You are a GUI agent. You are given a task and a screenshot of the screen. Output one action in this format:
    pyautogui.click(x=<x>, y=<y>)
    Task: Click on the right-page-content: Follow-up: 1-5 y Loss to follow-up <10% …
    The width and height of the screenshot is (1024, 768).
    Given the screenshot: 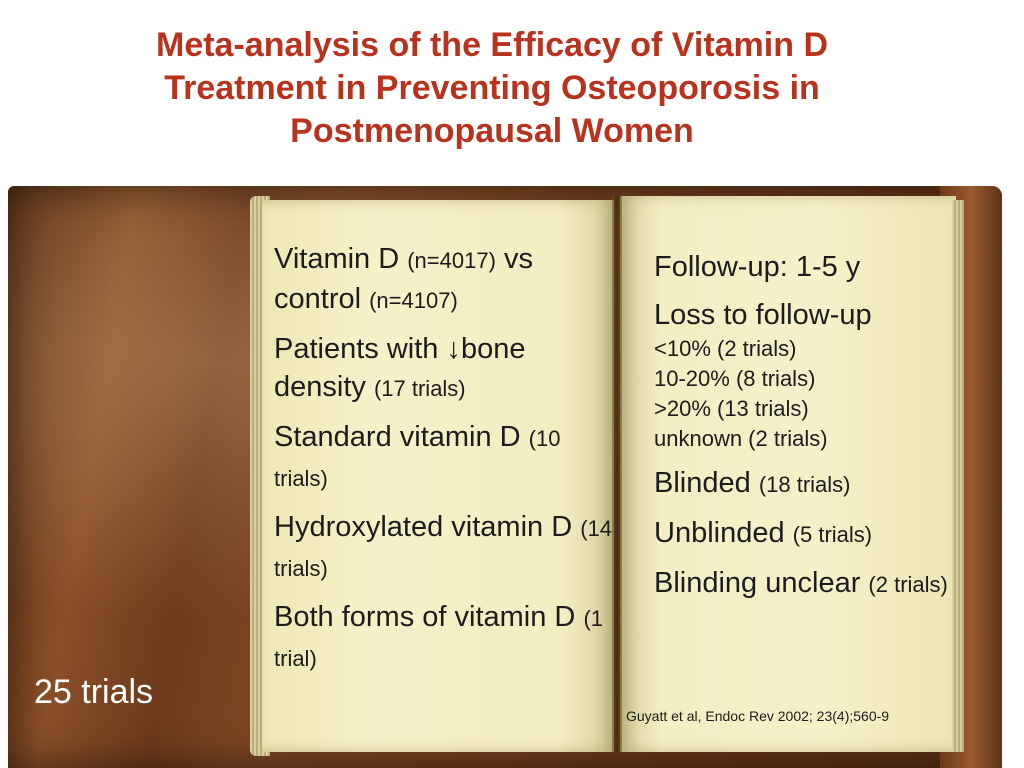 What is the action you would take?
    pyautogui.click(x=802, y=431)
    